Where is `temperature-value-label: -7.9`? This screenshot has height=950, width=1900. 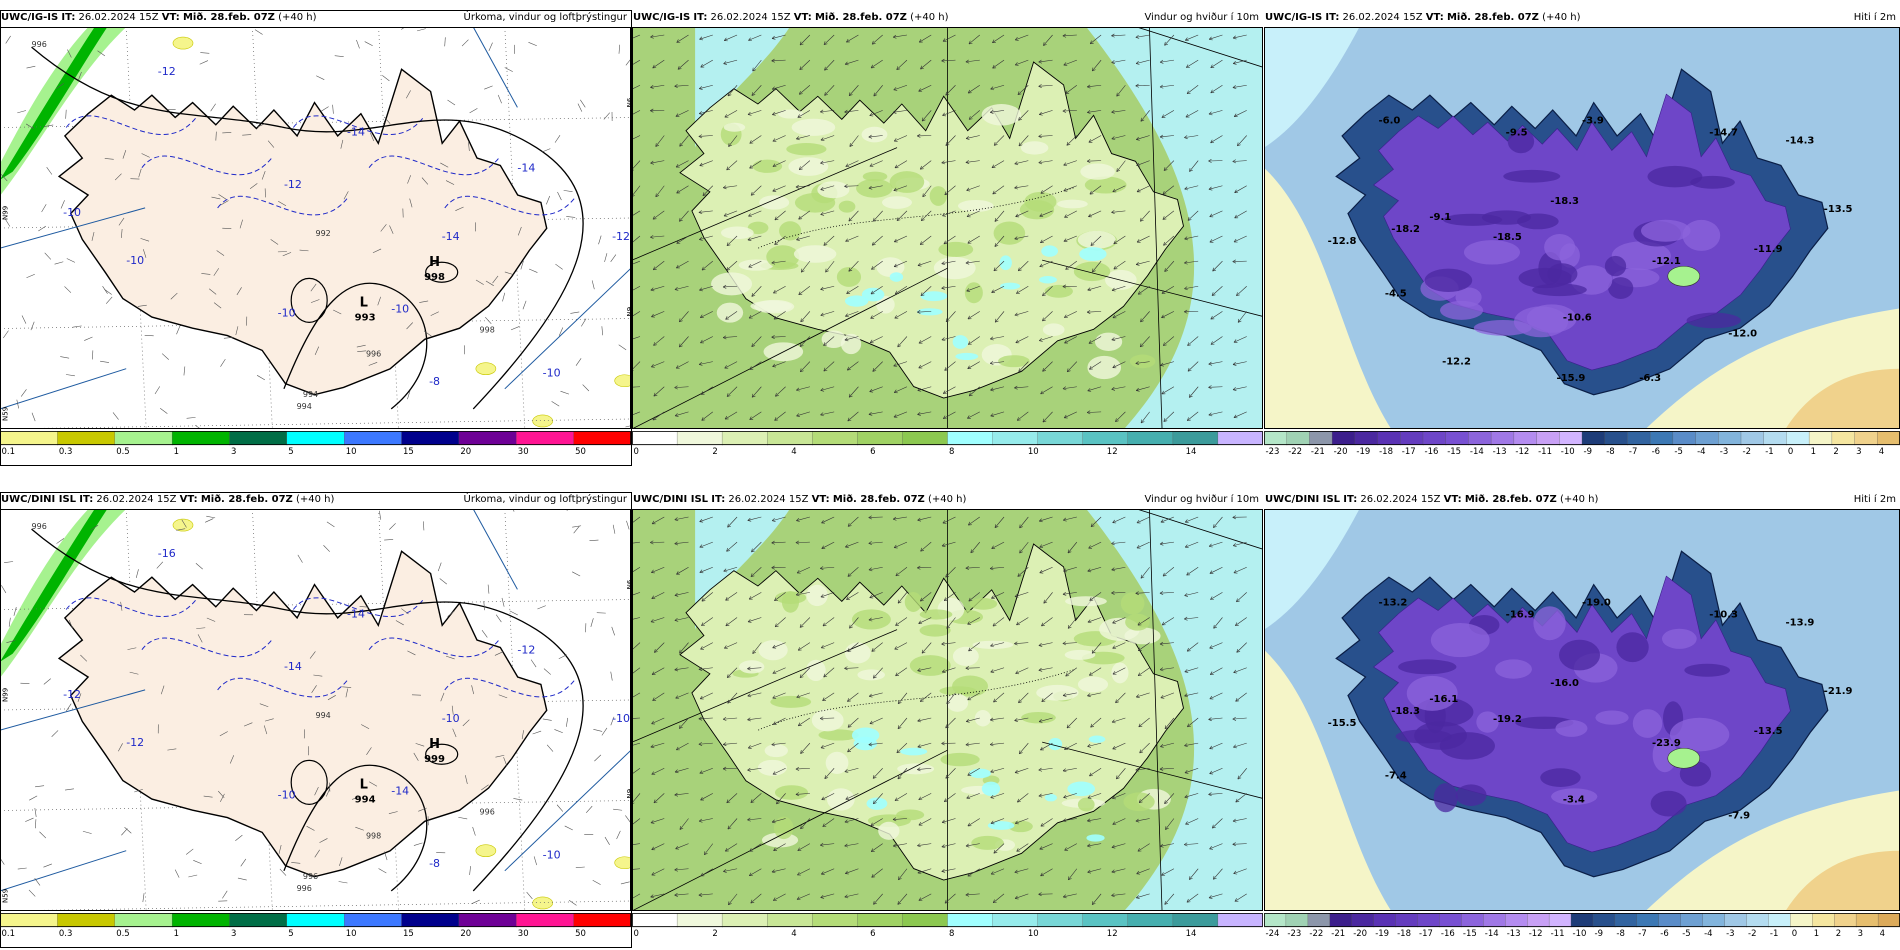
temperature-value-label: -7.9 is located at coordinates (1739, 816).